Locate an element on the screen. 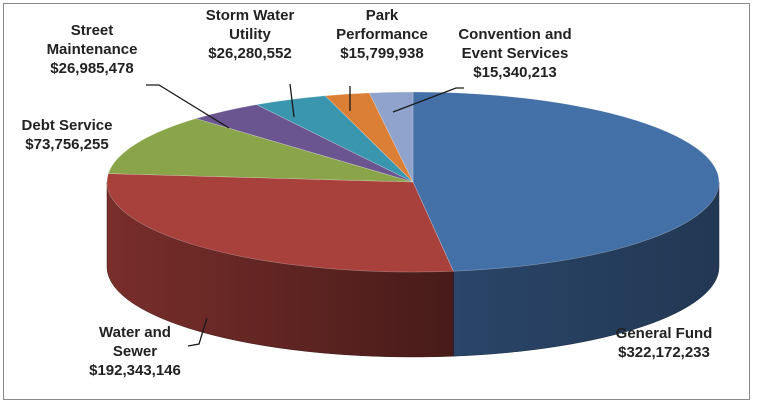  slice-name-convention: Convention and is located at coordinates (514, 34).